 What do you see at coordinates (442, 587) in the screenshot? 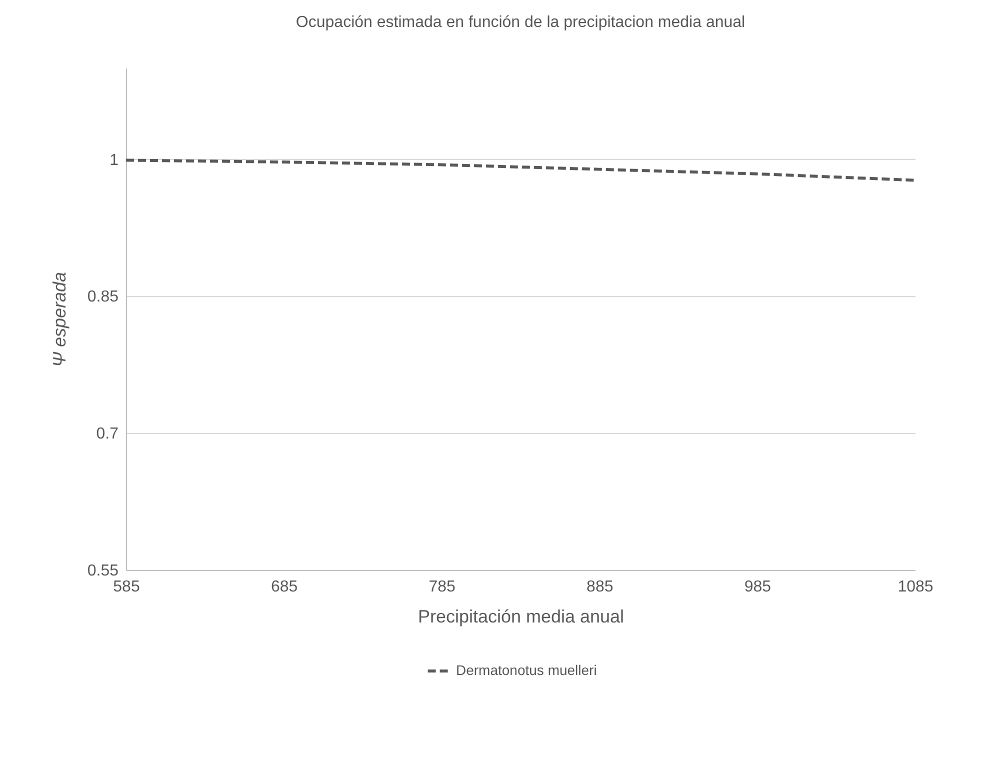
I see `x-tick-label: 785` at bounding box center [442, 587].